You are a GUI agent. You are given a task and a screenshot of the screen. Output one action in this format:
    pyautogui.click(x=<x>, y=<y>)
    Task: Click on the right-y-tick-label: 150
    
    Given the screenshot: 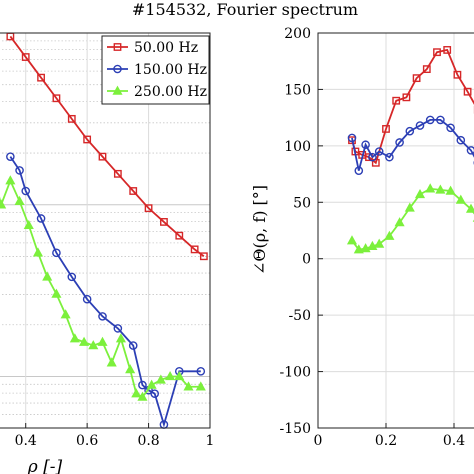 What is the action you would take?
    pyautogui.click(x=297, y=90)
    